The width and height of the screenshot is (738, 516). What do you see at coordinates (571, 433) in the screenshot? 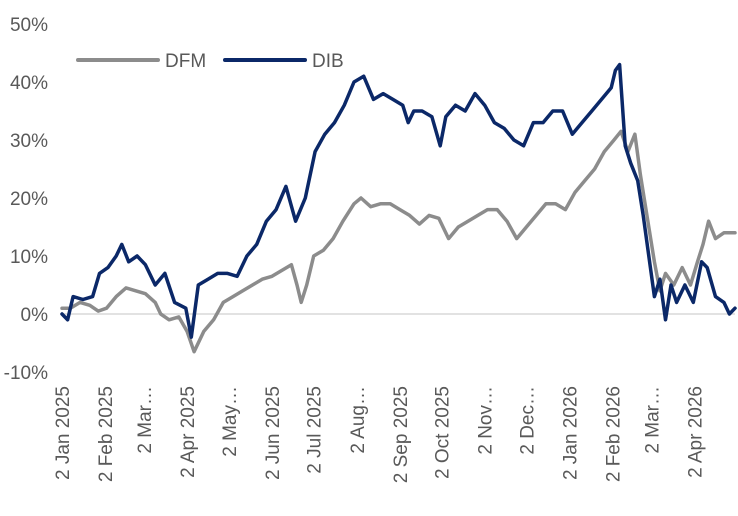
I see `x-tick-label: 2 Jan 2026` at bounding box center [571, 433].